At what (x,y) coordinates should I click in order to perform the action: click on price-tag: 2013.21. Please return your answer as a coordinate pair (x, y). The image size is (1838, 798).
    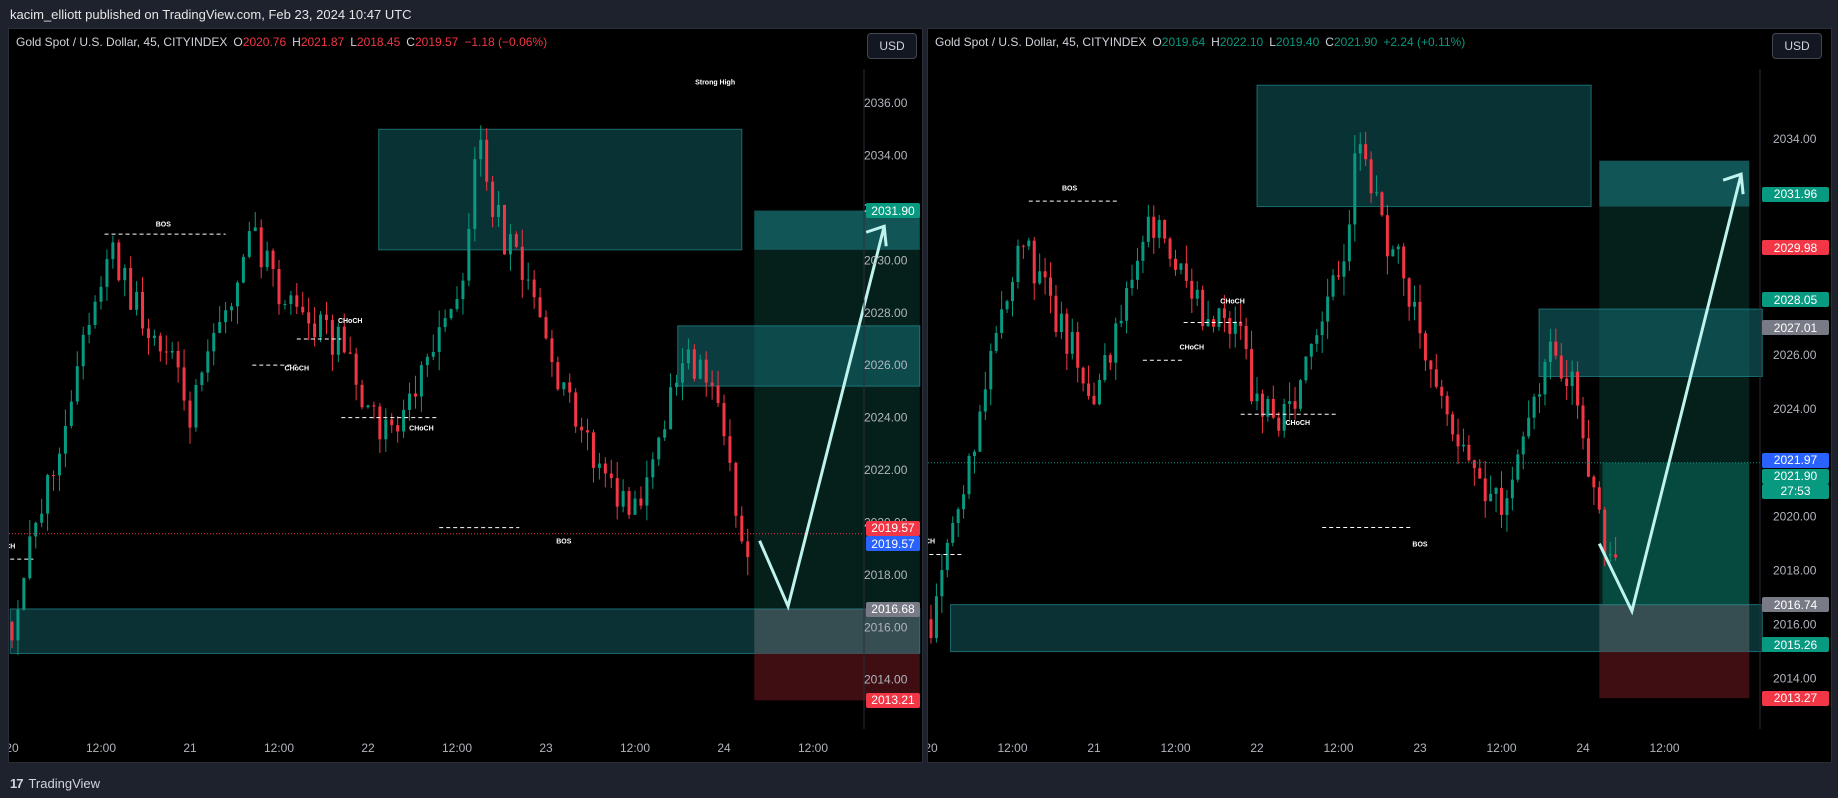
    Looking at the image, I should click on (893, 700).